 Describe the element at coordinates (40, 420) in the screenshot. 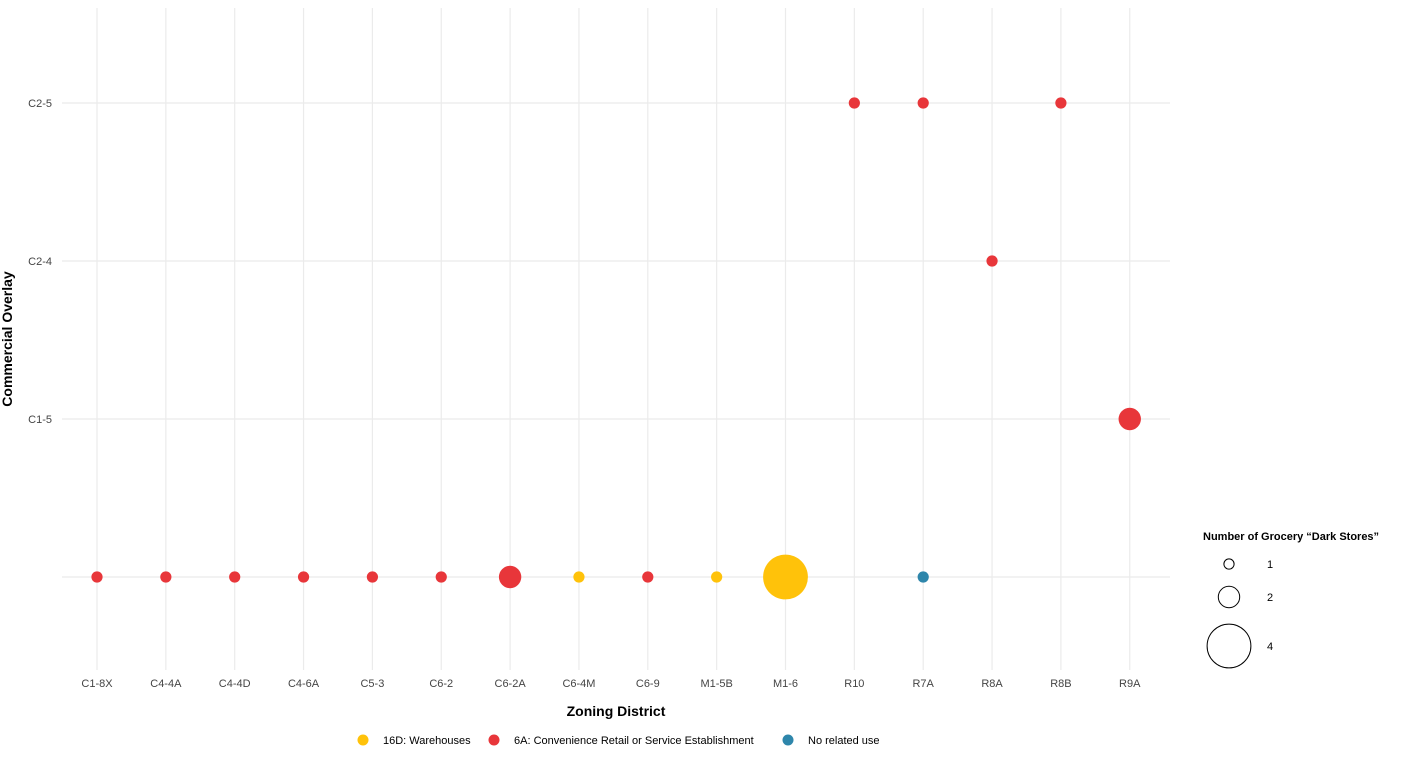

I see `y-tick-label: C1-5` at that location.